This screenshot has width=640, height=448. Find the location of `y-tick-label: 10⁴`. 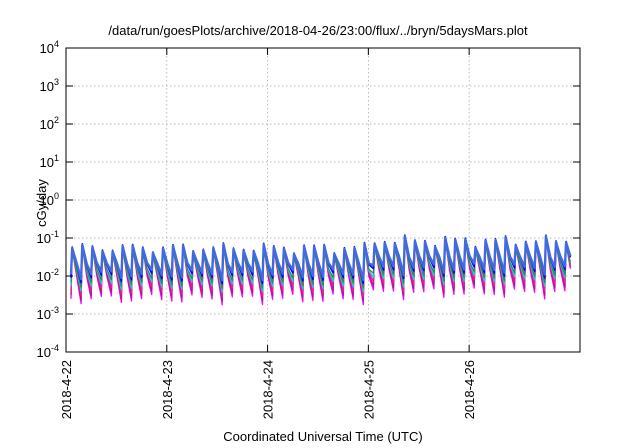

y-tick-label: 10⁴ is located at coordinates (49, 47).